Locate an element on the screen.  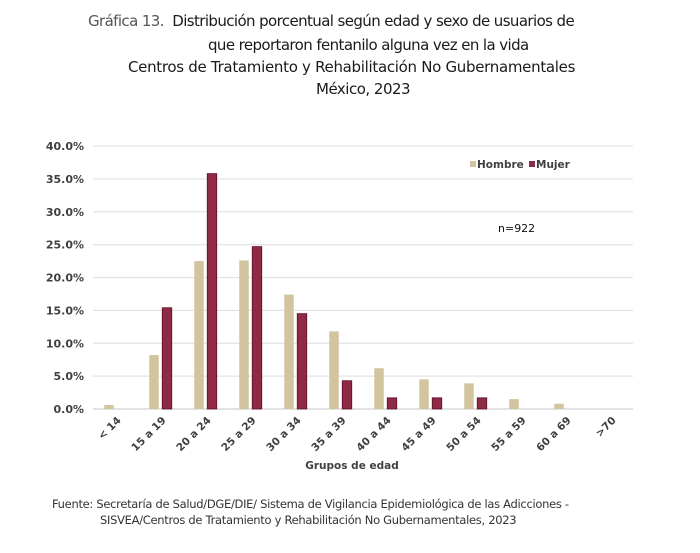
y-tick-label: 20.0% is located at coordinates (65, 278).